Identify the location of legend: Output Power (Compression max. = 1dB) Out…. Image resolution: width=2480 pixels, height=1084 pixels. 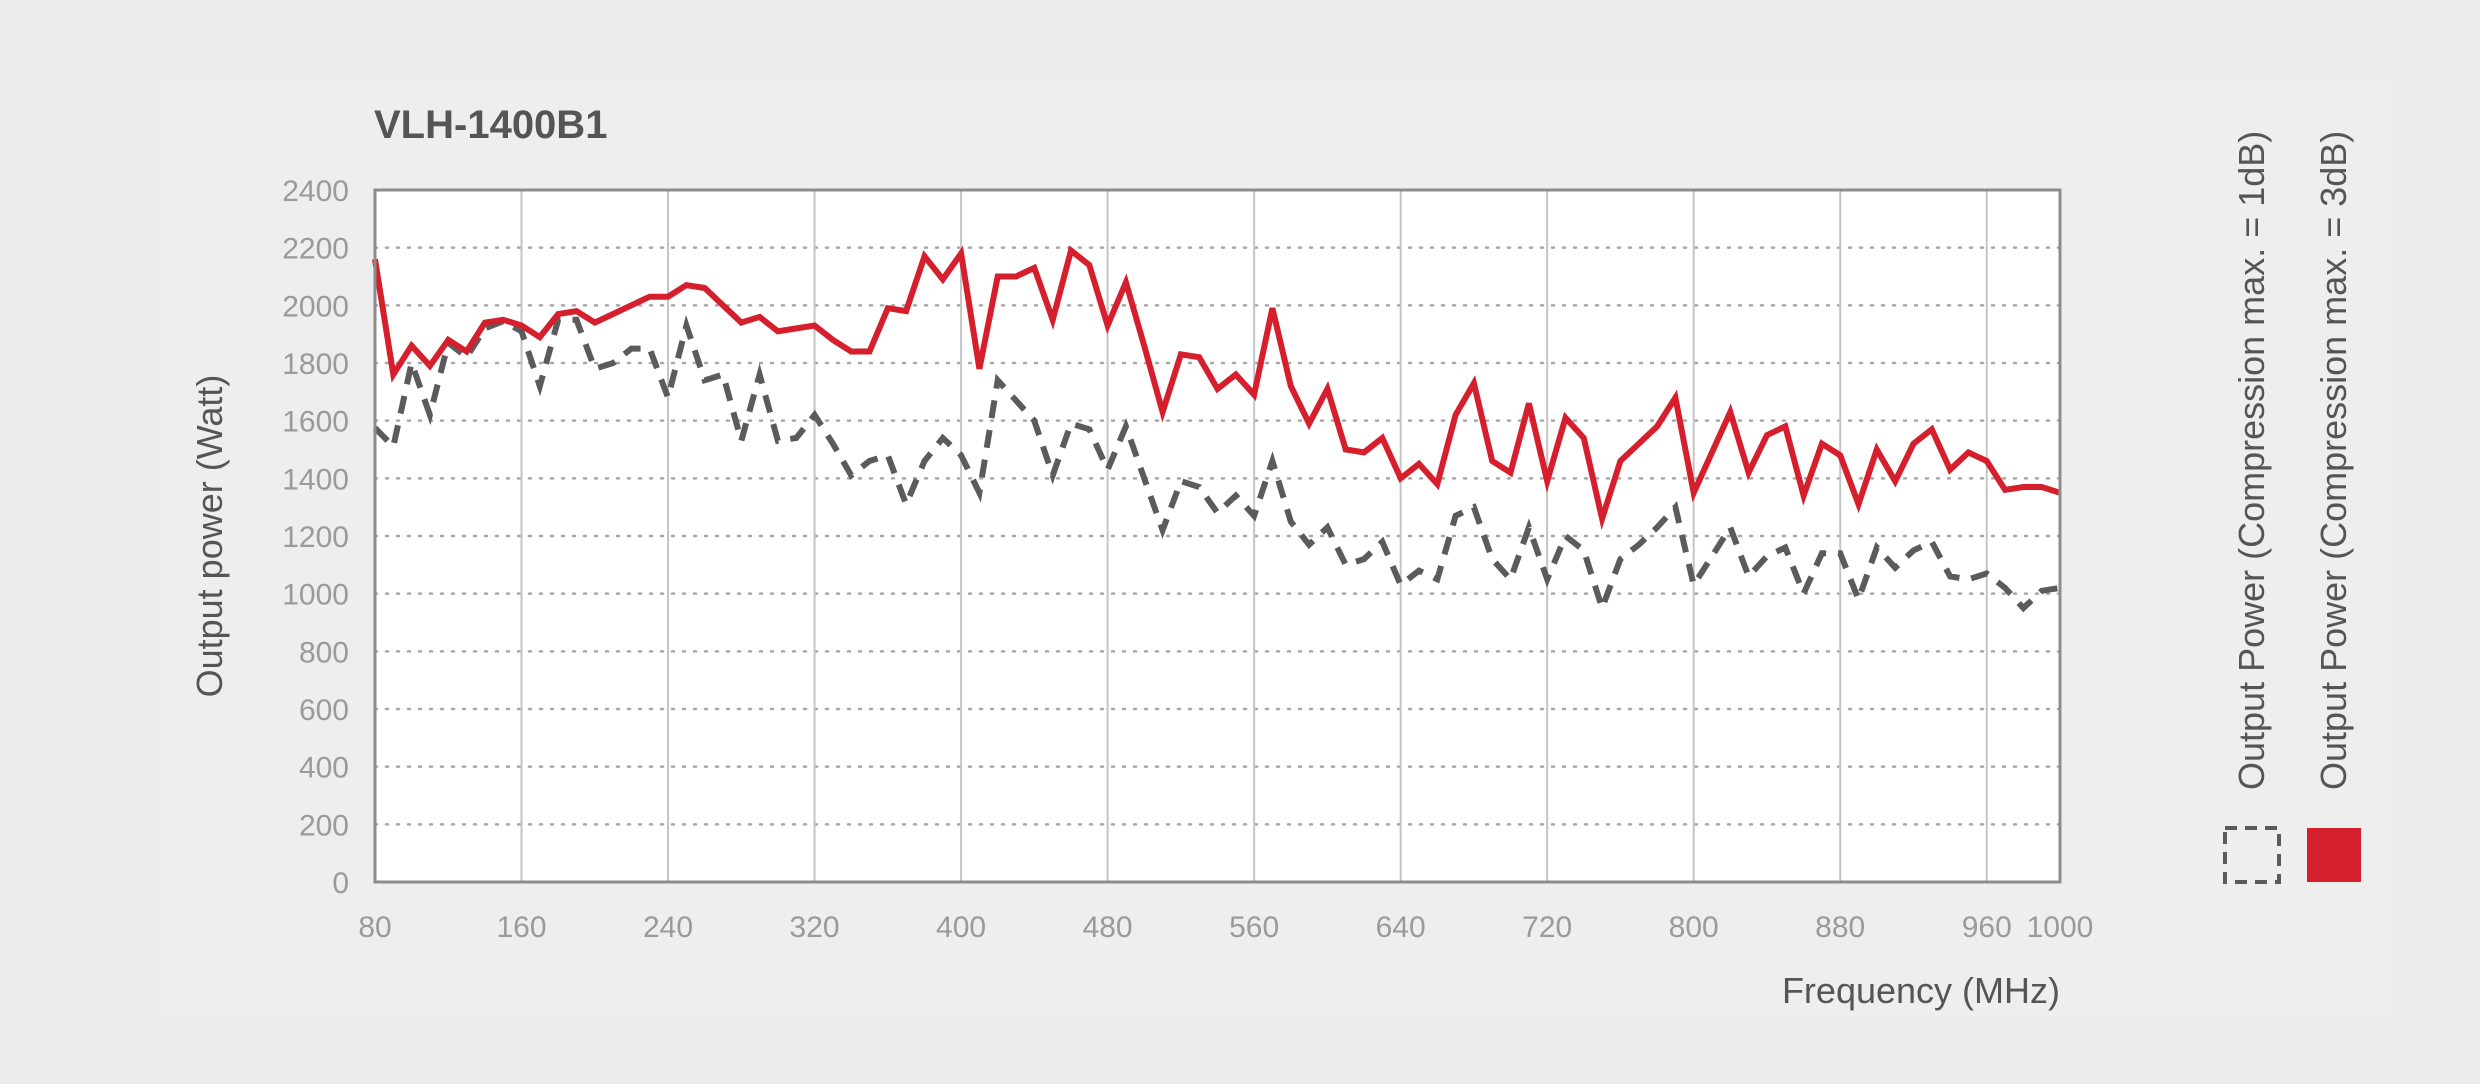
(2292, 507).